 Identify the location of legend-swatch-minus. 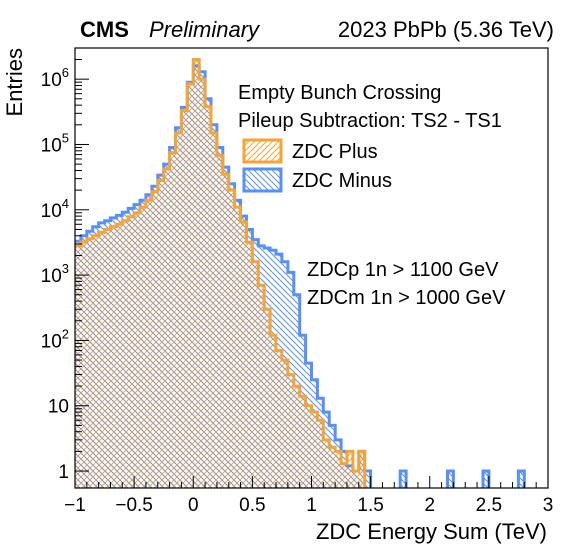
(262, 180).